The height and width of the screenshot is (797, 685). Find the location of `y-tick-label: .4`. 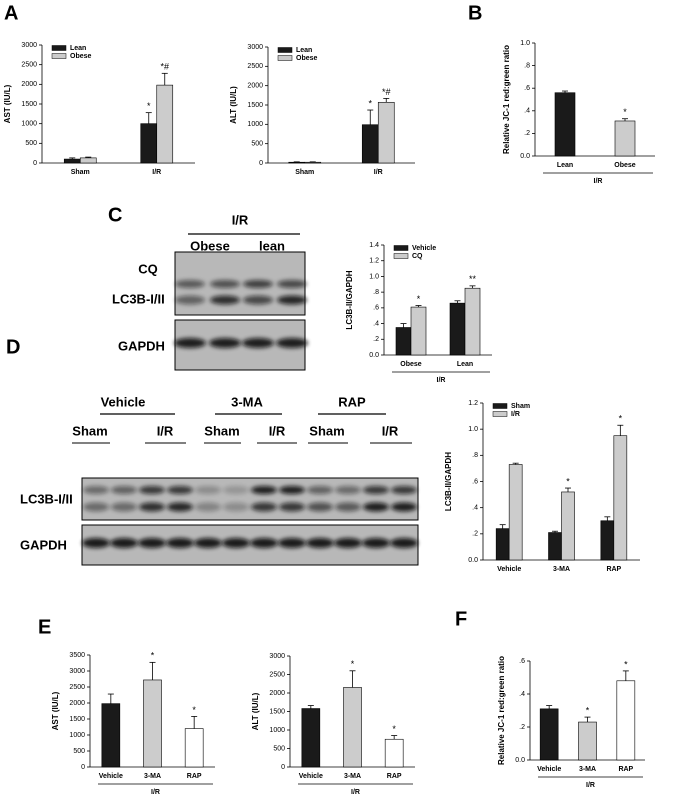

y-tick-label: .4 is located at coordinates (376, 323).